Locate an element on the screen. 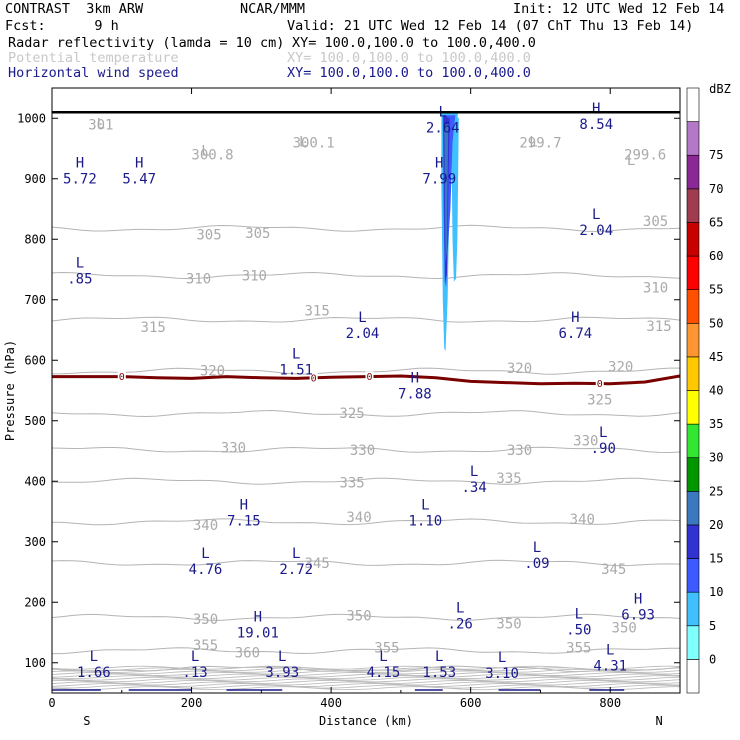  wind-extremum: L1.66 is located at coordinates (94, 665).